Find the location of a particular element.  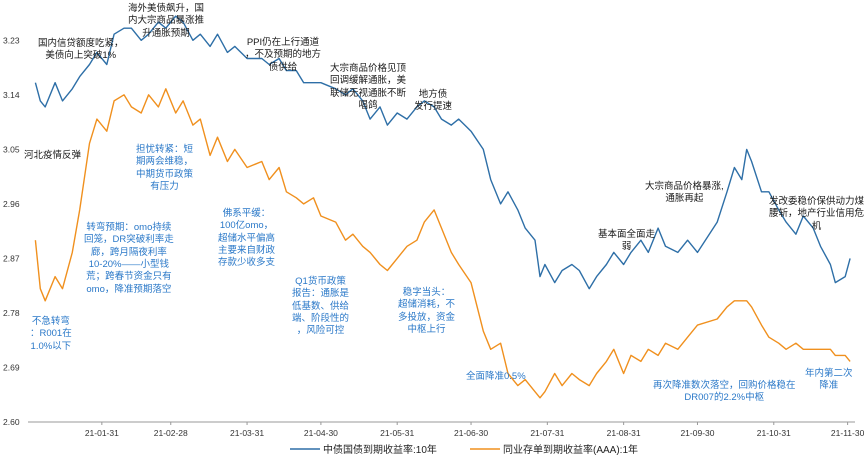

annotation-commodity-surge: 大宗商品价格暴涨, 通胀再起 is located at coordinates (684, 193).